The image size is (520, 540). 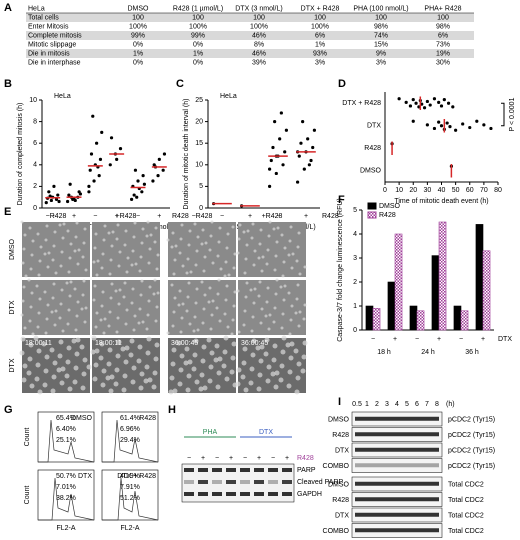 What do you see at coordinates (320, 8) in the screenshot?
I see `table-header: DTX + R428` at bounding box center [320, 8].